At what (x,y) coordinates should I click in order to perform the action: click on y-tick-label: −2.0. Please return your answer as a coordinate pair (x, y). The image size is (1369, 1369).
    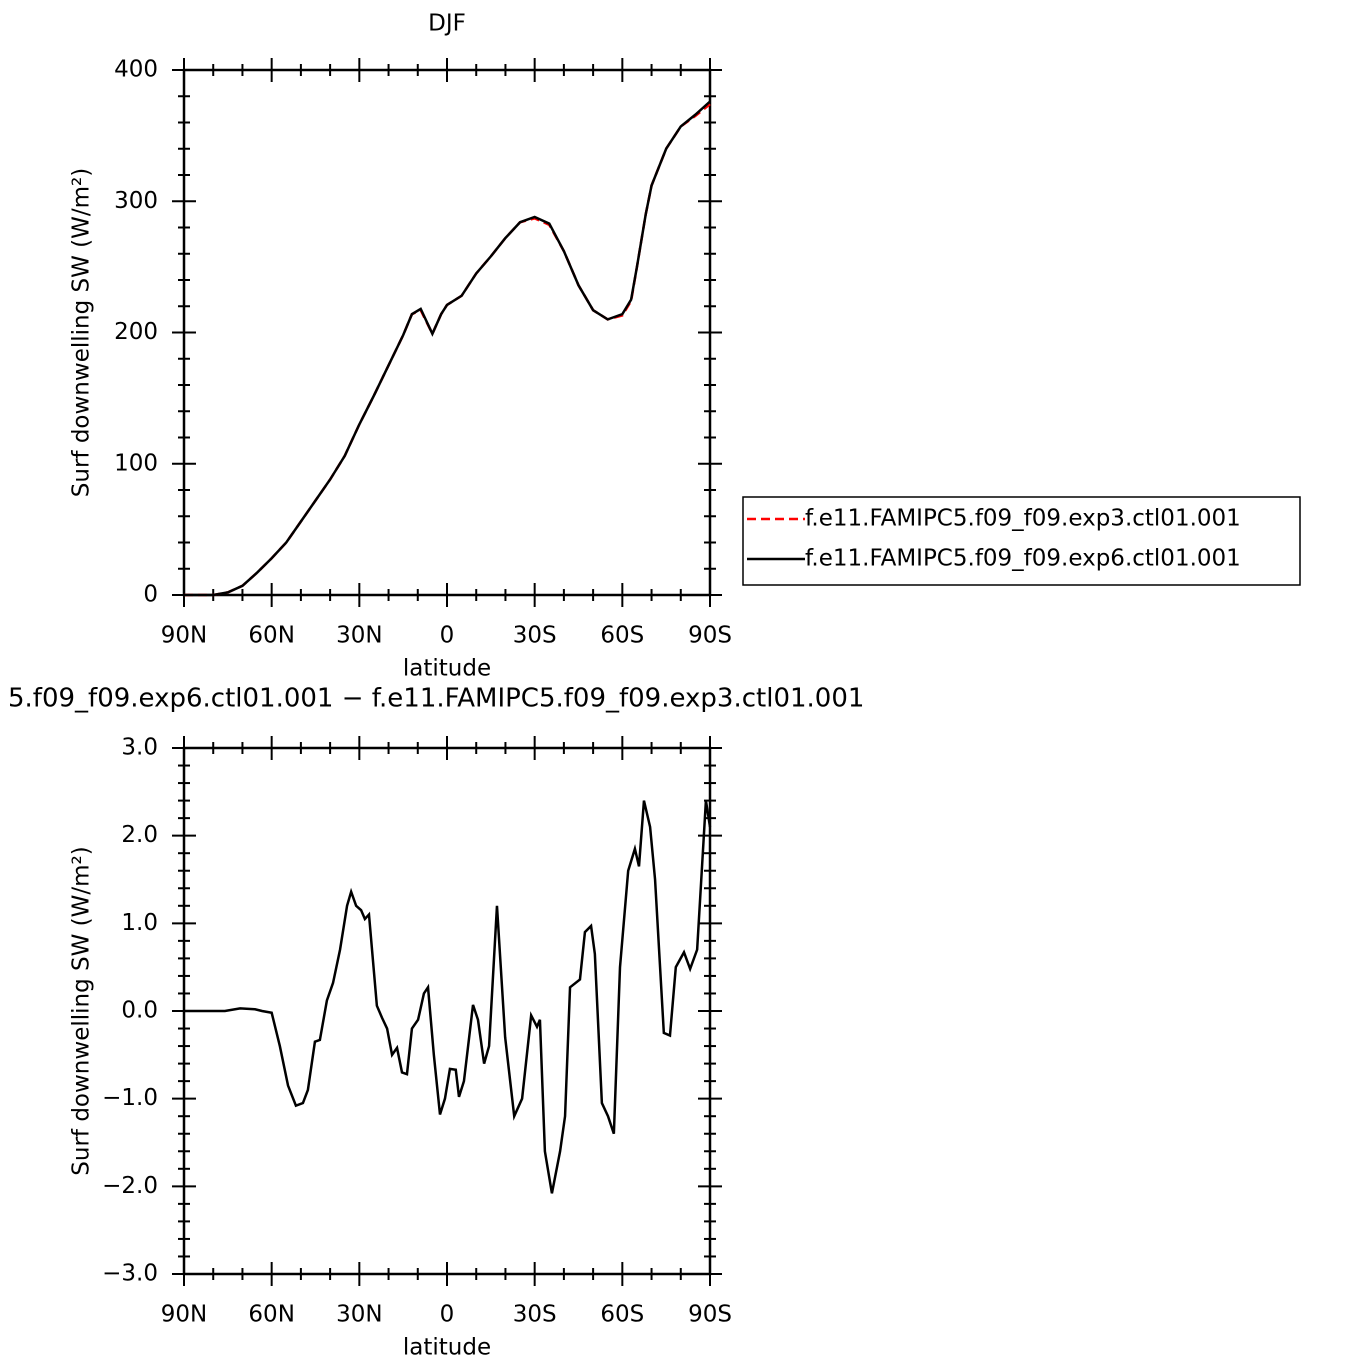
    Looking at the image, I should click on (130, 1186).